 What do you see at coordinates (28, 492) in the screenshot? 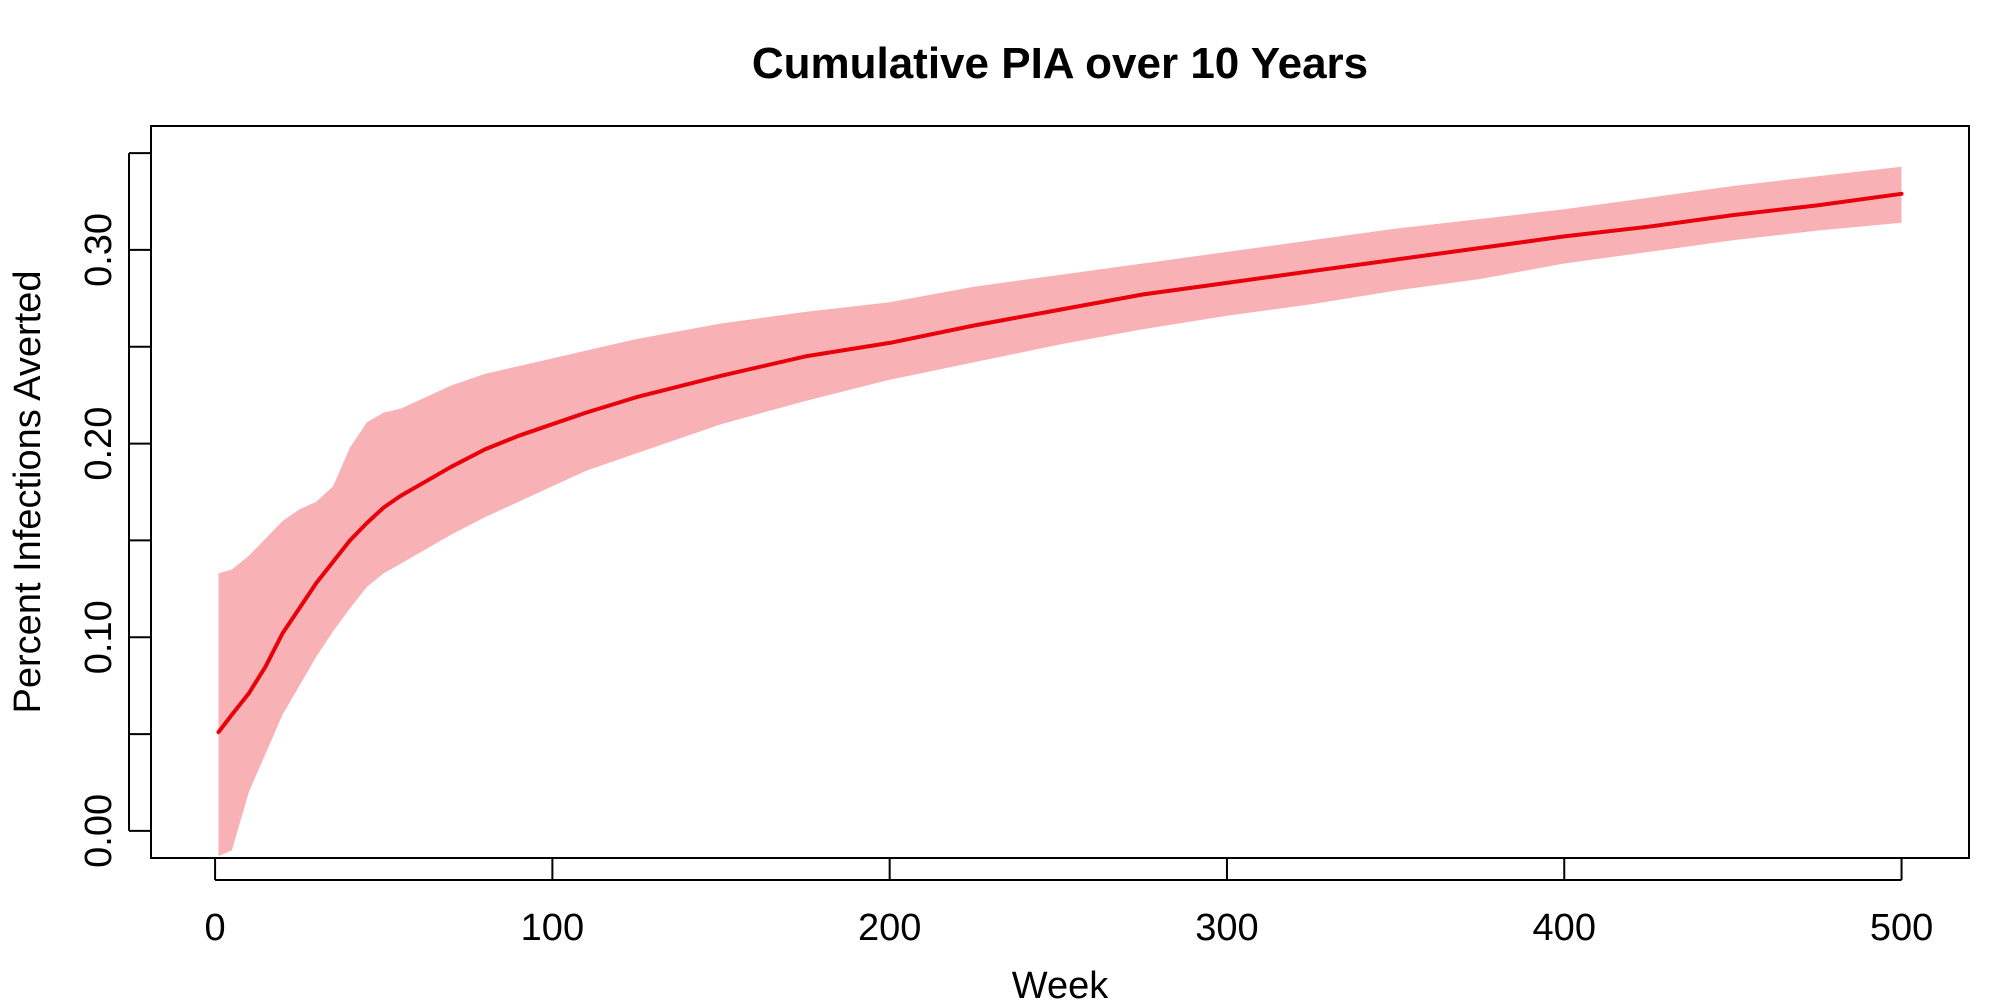
I see `y-axis-label: Percent Infections Averted` at bounding box center [28, 492].